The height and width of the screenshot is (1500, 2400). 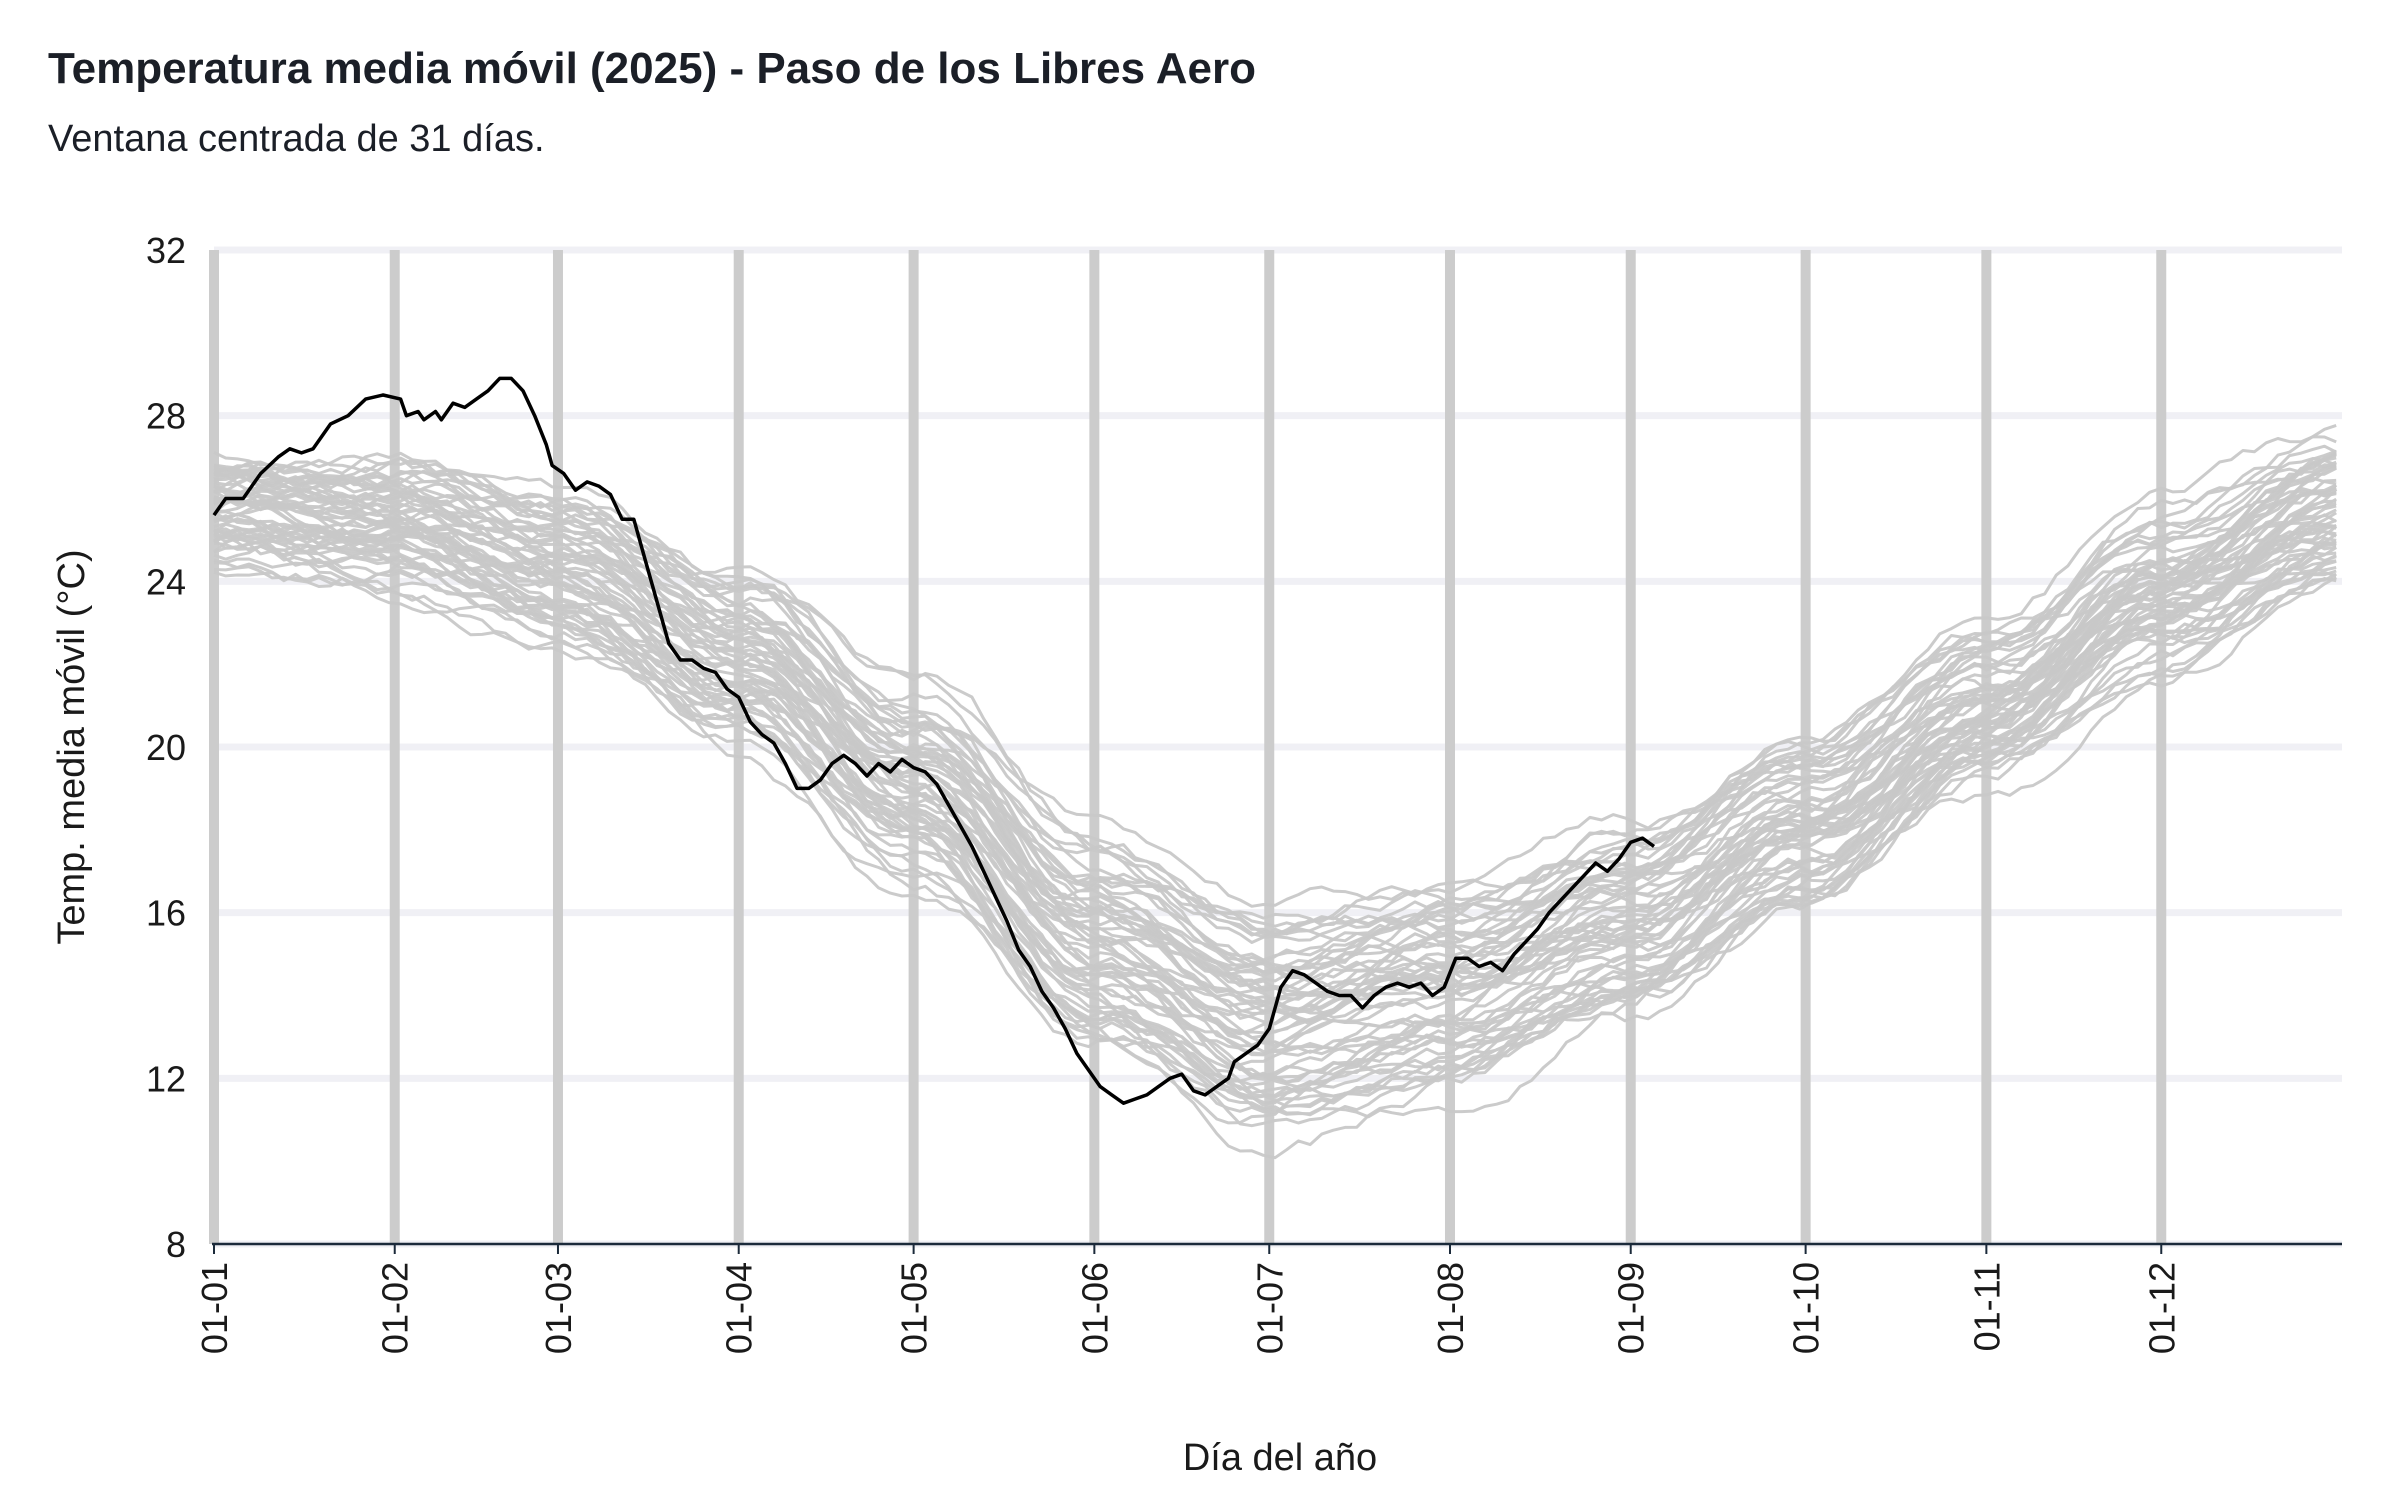 I want to click on x-tick-label: 01-10, so click(x=1806, y=1308).